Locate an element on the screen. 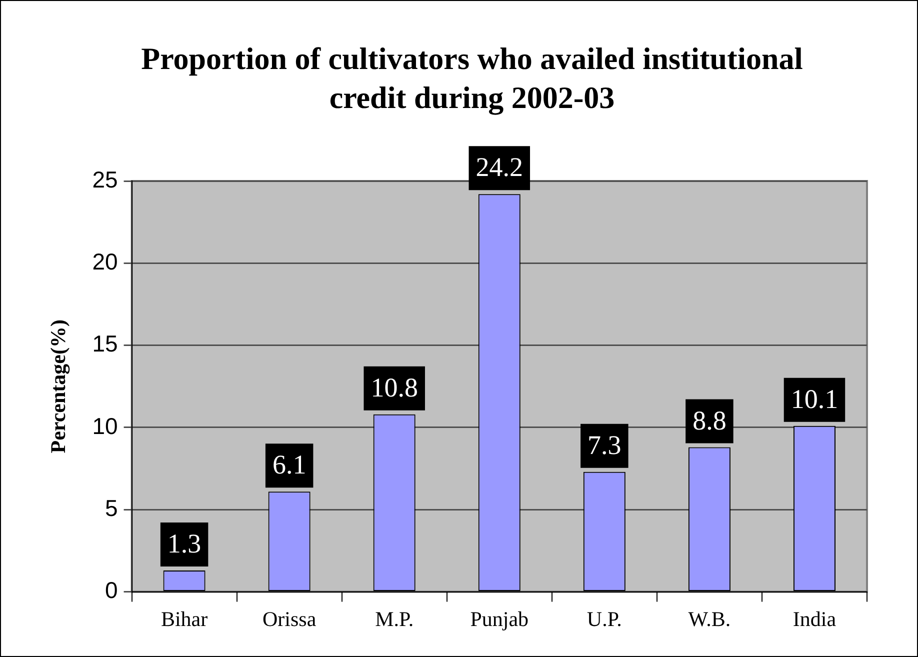  data-label: 7.3 is located at coordinates (605, 445).